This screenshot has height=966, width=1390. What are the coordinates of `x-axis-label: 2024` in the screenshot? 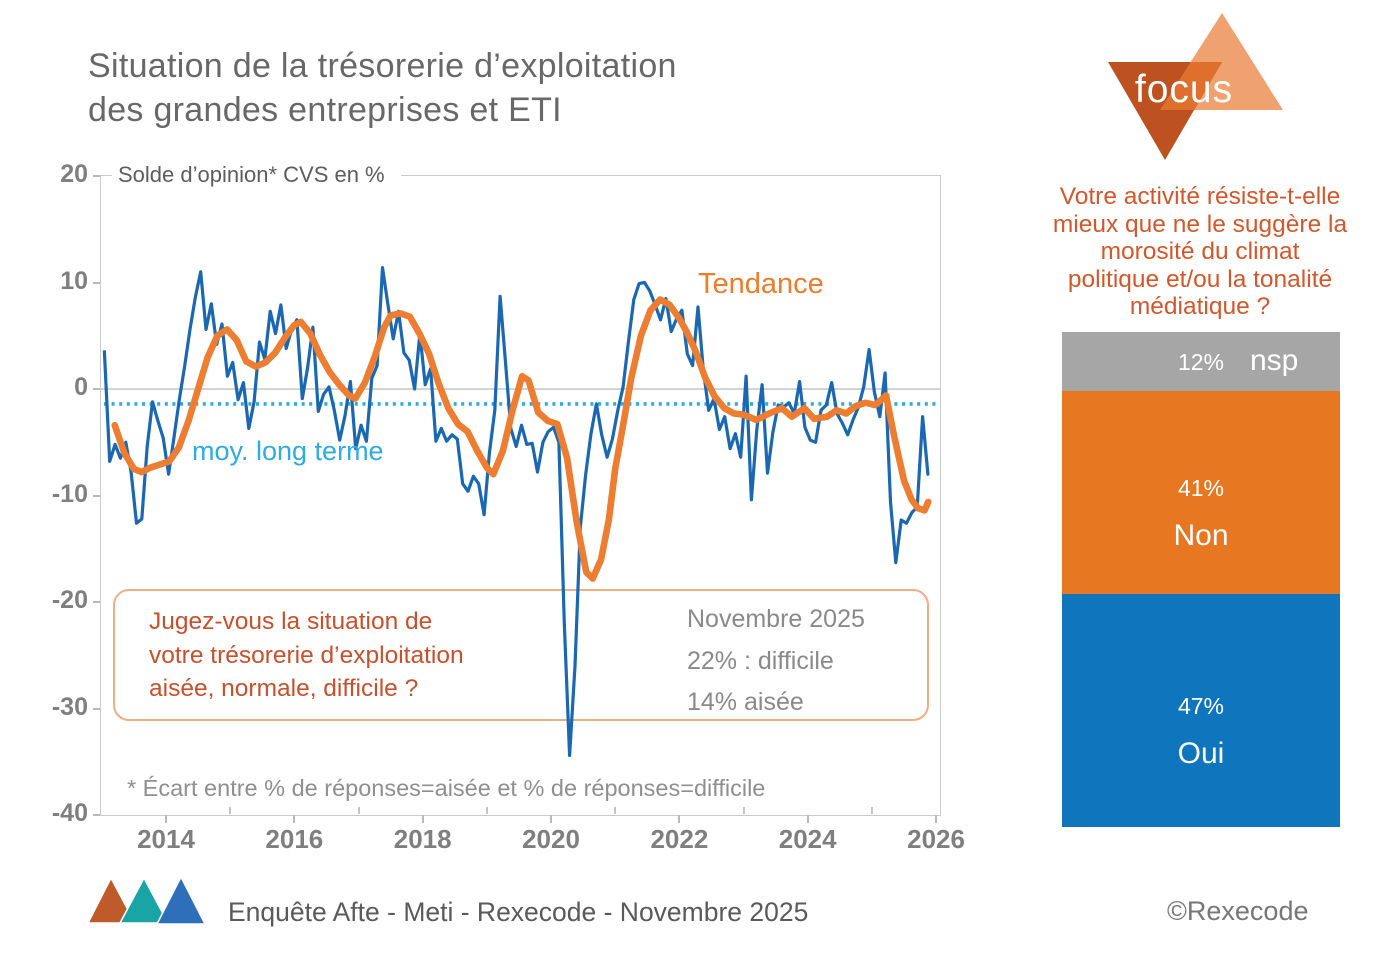 It's located at (807, 839).